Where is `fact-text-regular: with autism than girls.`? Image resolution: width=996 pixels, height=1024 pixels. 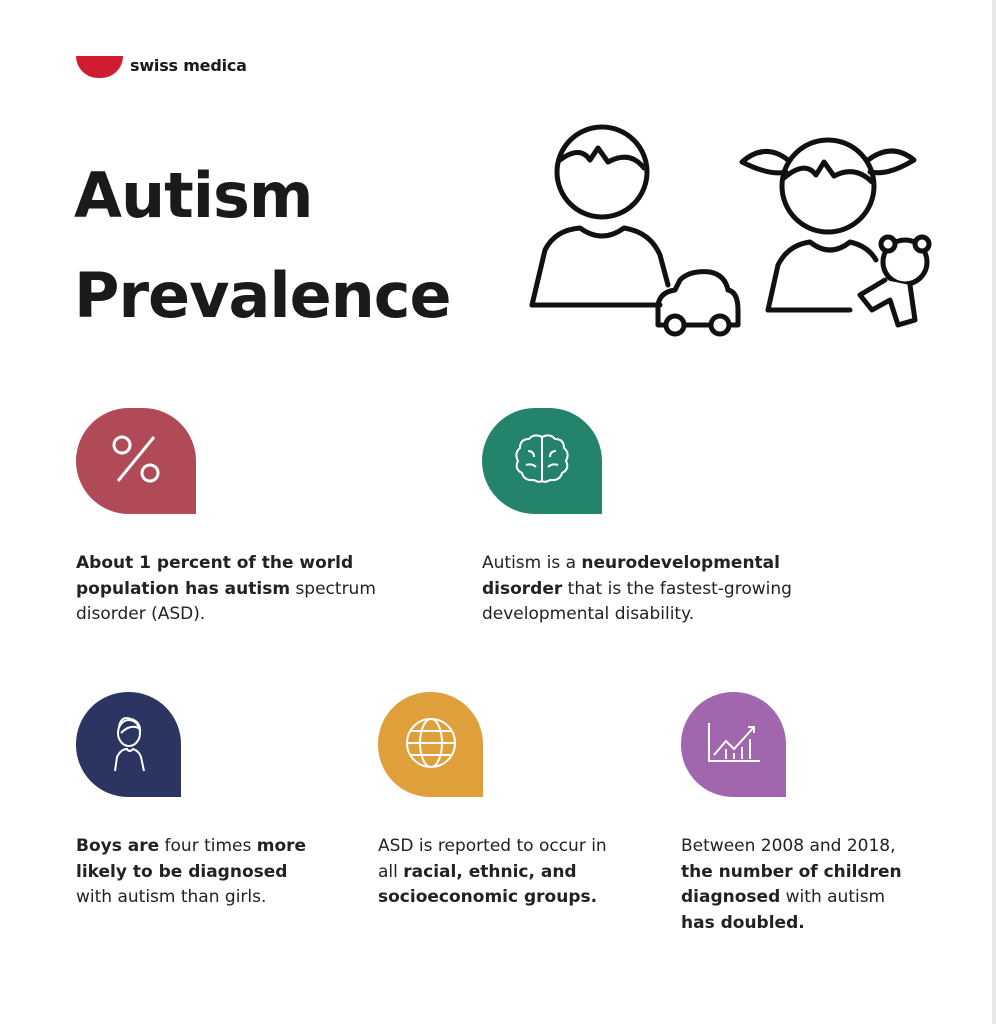 fact-text-regular: with autism than girls. is located at coordinates (171, 897).